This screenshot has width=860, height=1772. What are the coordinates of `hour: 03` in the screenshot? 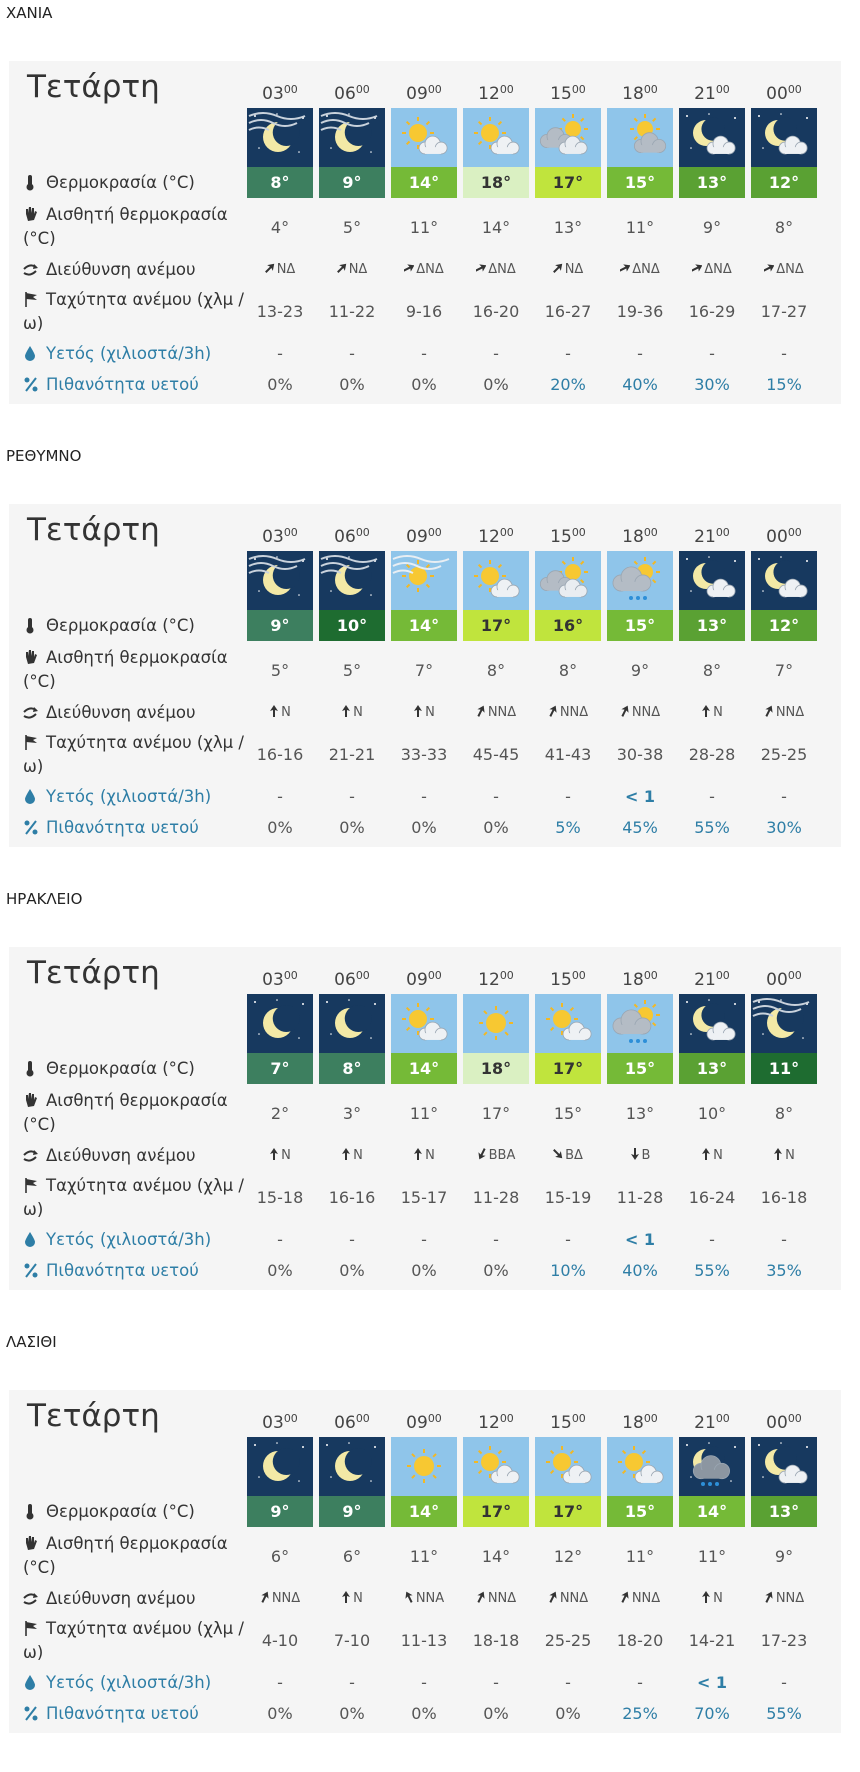 It's located at (273, 980).